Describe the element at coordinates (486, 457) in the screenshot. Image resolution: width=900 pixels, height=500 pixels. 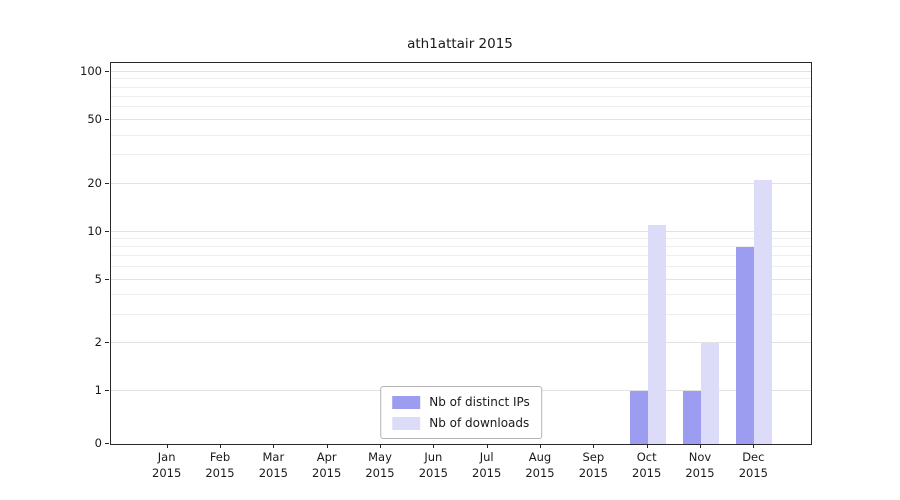
I see `x-tick-month: Jul` at that location.